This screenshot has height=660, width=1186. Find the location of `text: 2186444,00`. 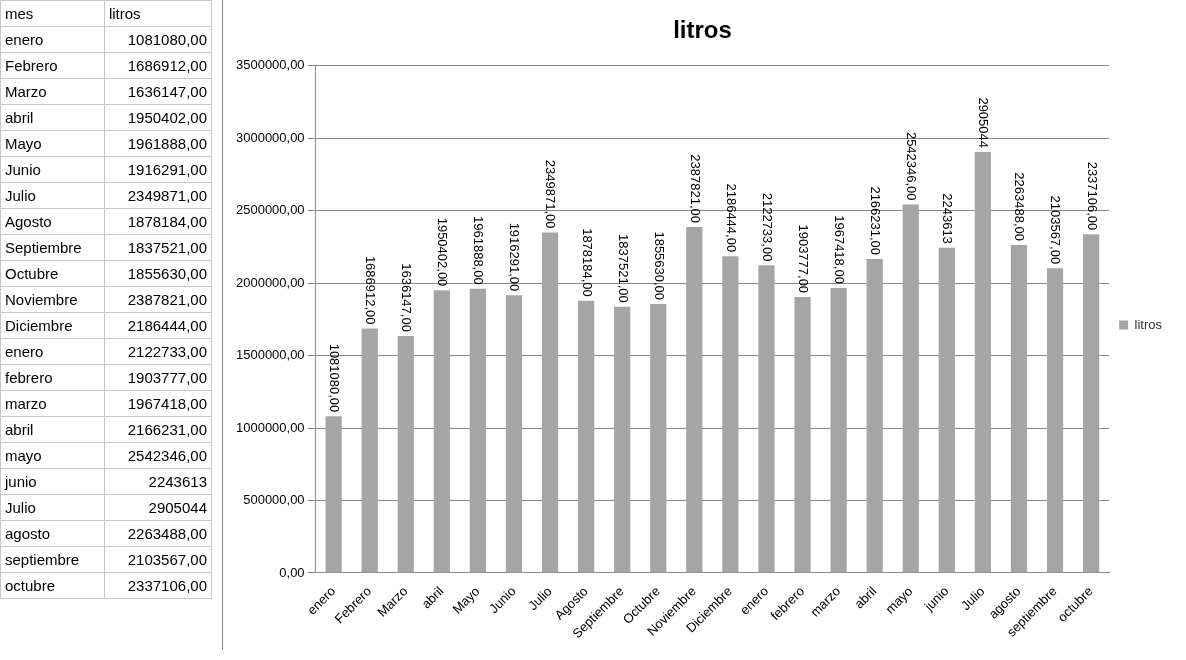

text: 2186444,00 is located at coordinates (167, 325).